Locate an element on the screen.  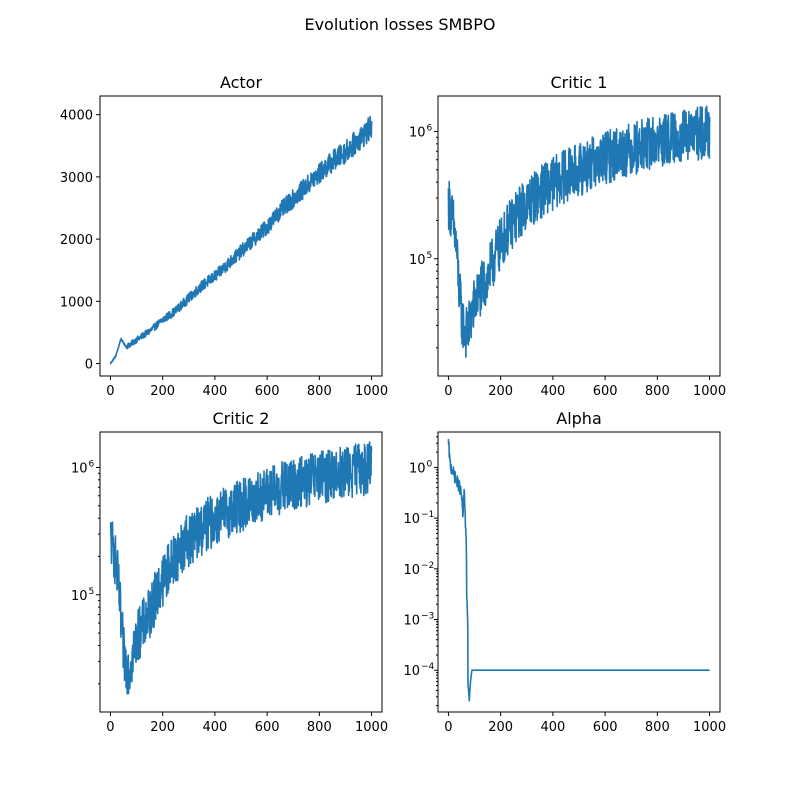
subplot-title: Actor is located at coordinates (241, 82).